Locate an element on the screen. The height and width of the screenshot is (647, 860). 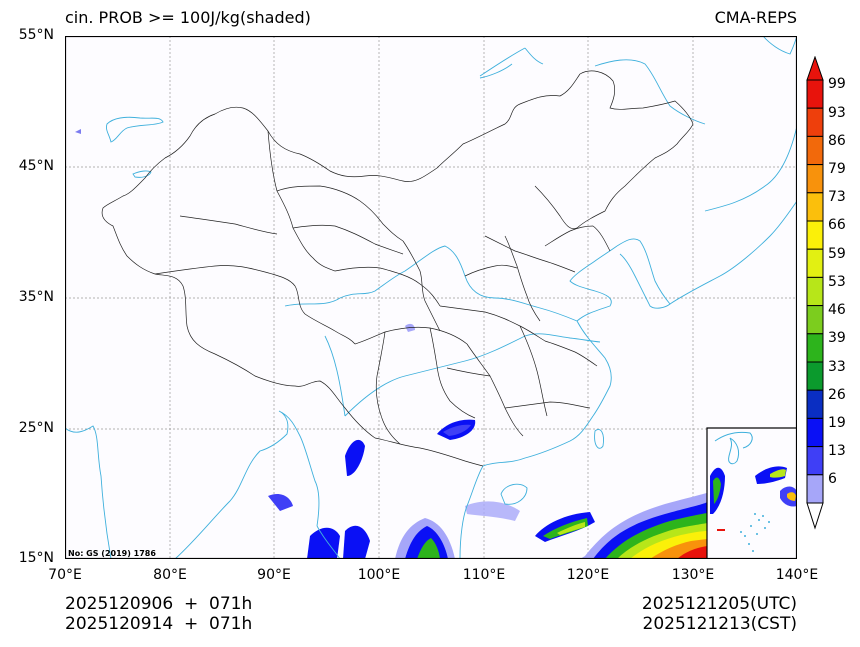
x-tick-120e: 120°E is located at coordinates (588, 575).